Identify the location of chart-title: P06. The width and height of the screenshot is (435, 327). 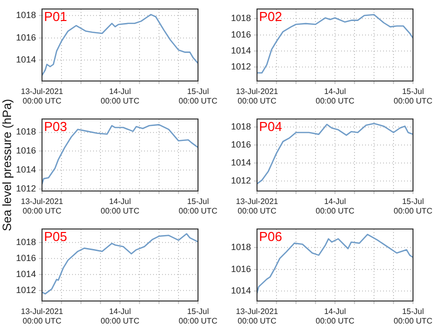
(270, 236).